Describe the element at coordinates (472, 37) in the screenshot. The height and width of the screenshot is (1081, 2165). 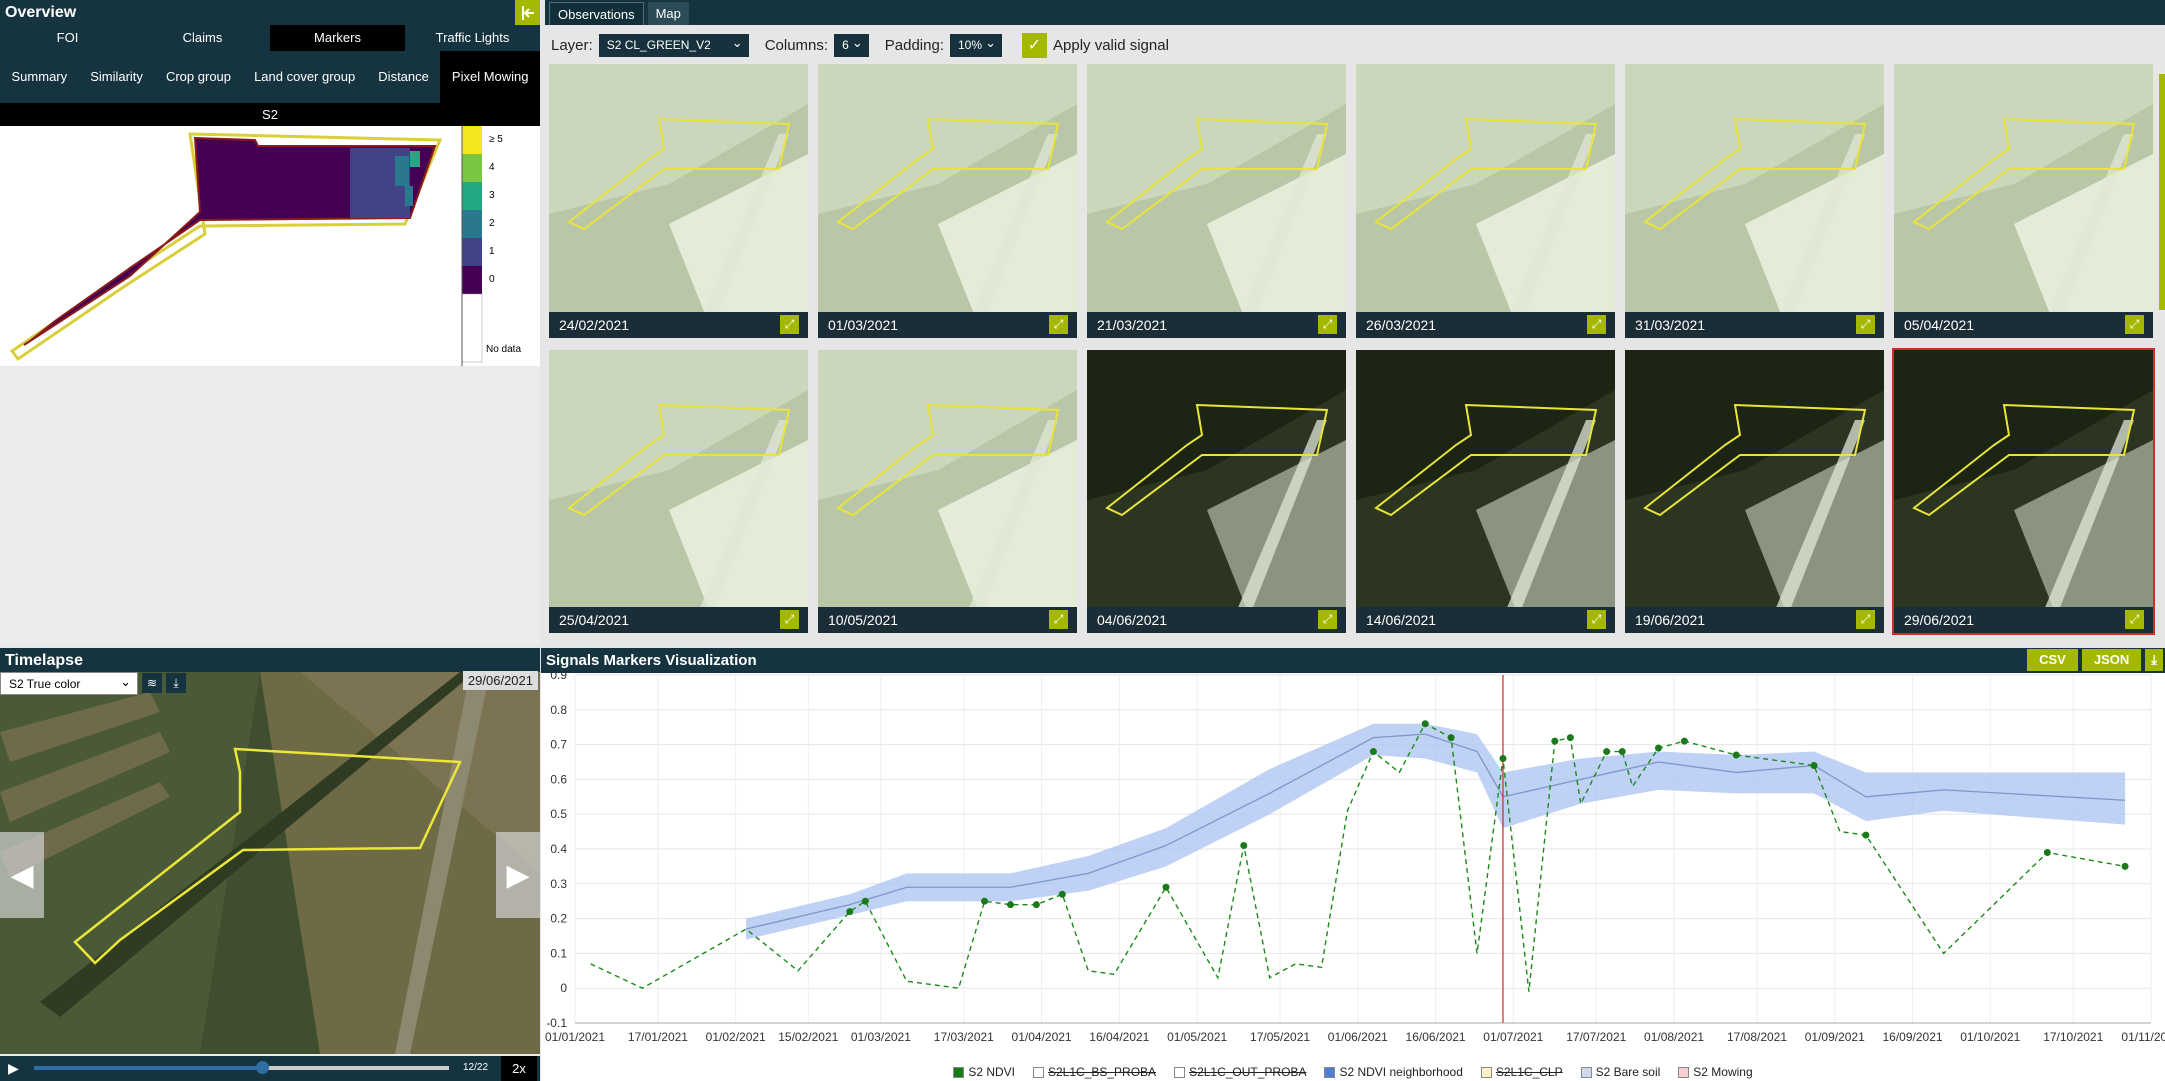
I see `tab-traffic-lights: Traffic Lights` at that location.